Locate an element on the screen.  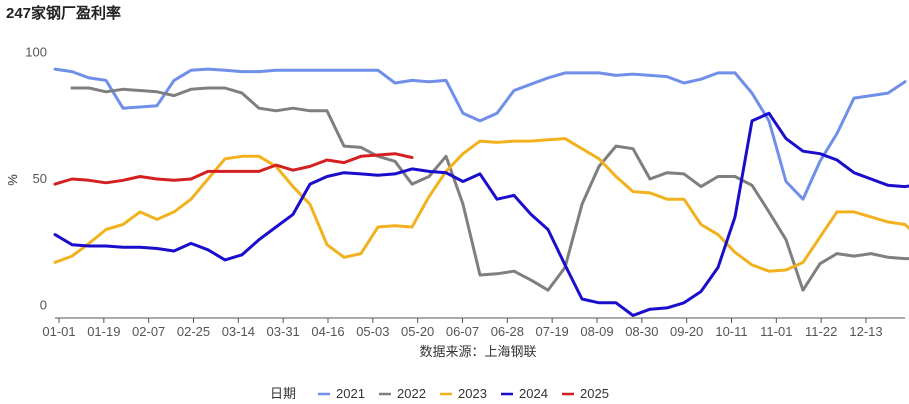
x-tick-label: 11-01 is located at coordinates (776, 331).